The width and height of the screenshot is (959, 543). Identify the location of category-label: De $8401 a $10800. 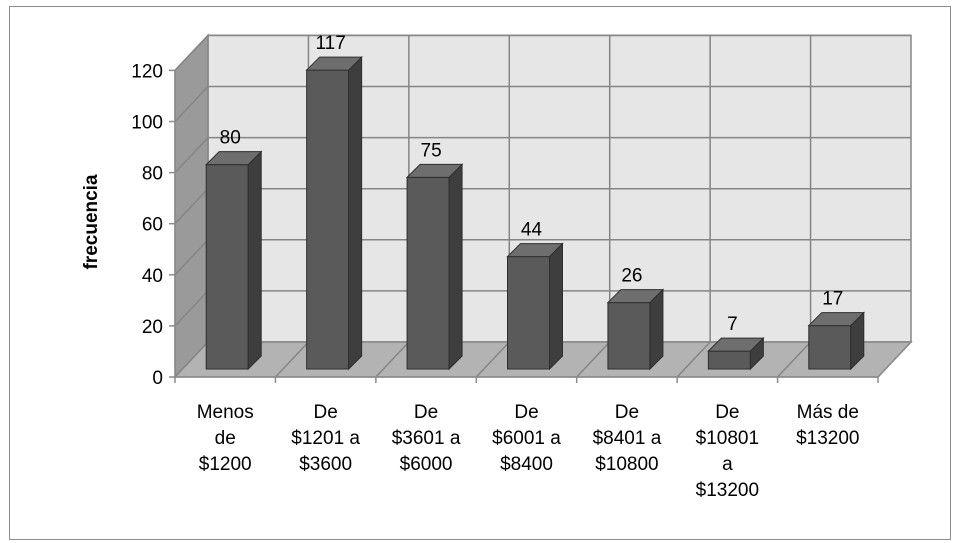
(627, 438).